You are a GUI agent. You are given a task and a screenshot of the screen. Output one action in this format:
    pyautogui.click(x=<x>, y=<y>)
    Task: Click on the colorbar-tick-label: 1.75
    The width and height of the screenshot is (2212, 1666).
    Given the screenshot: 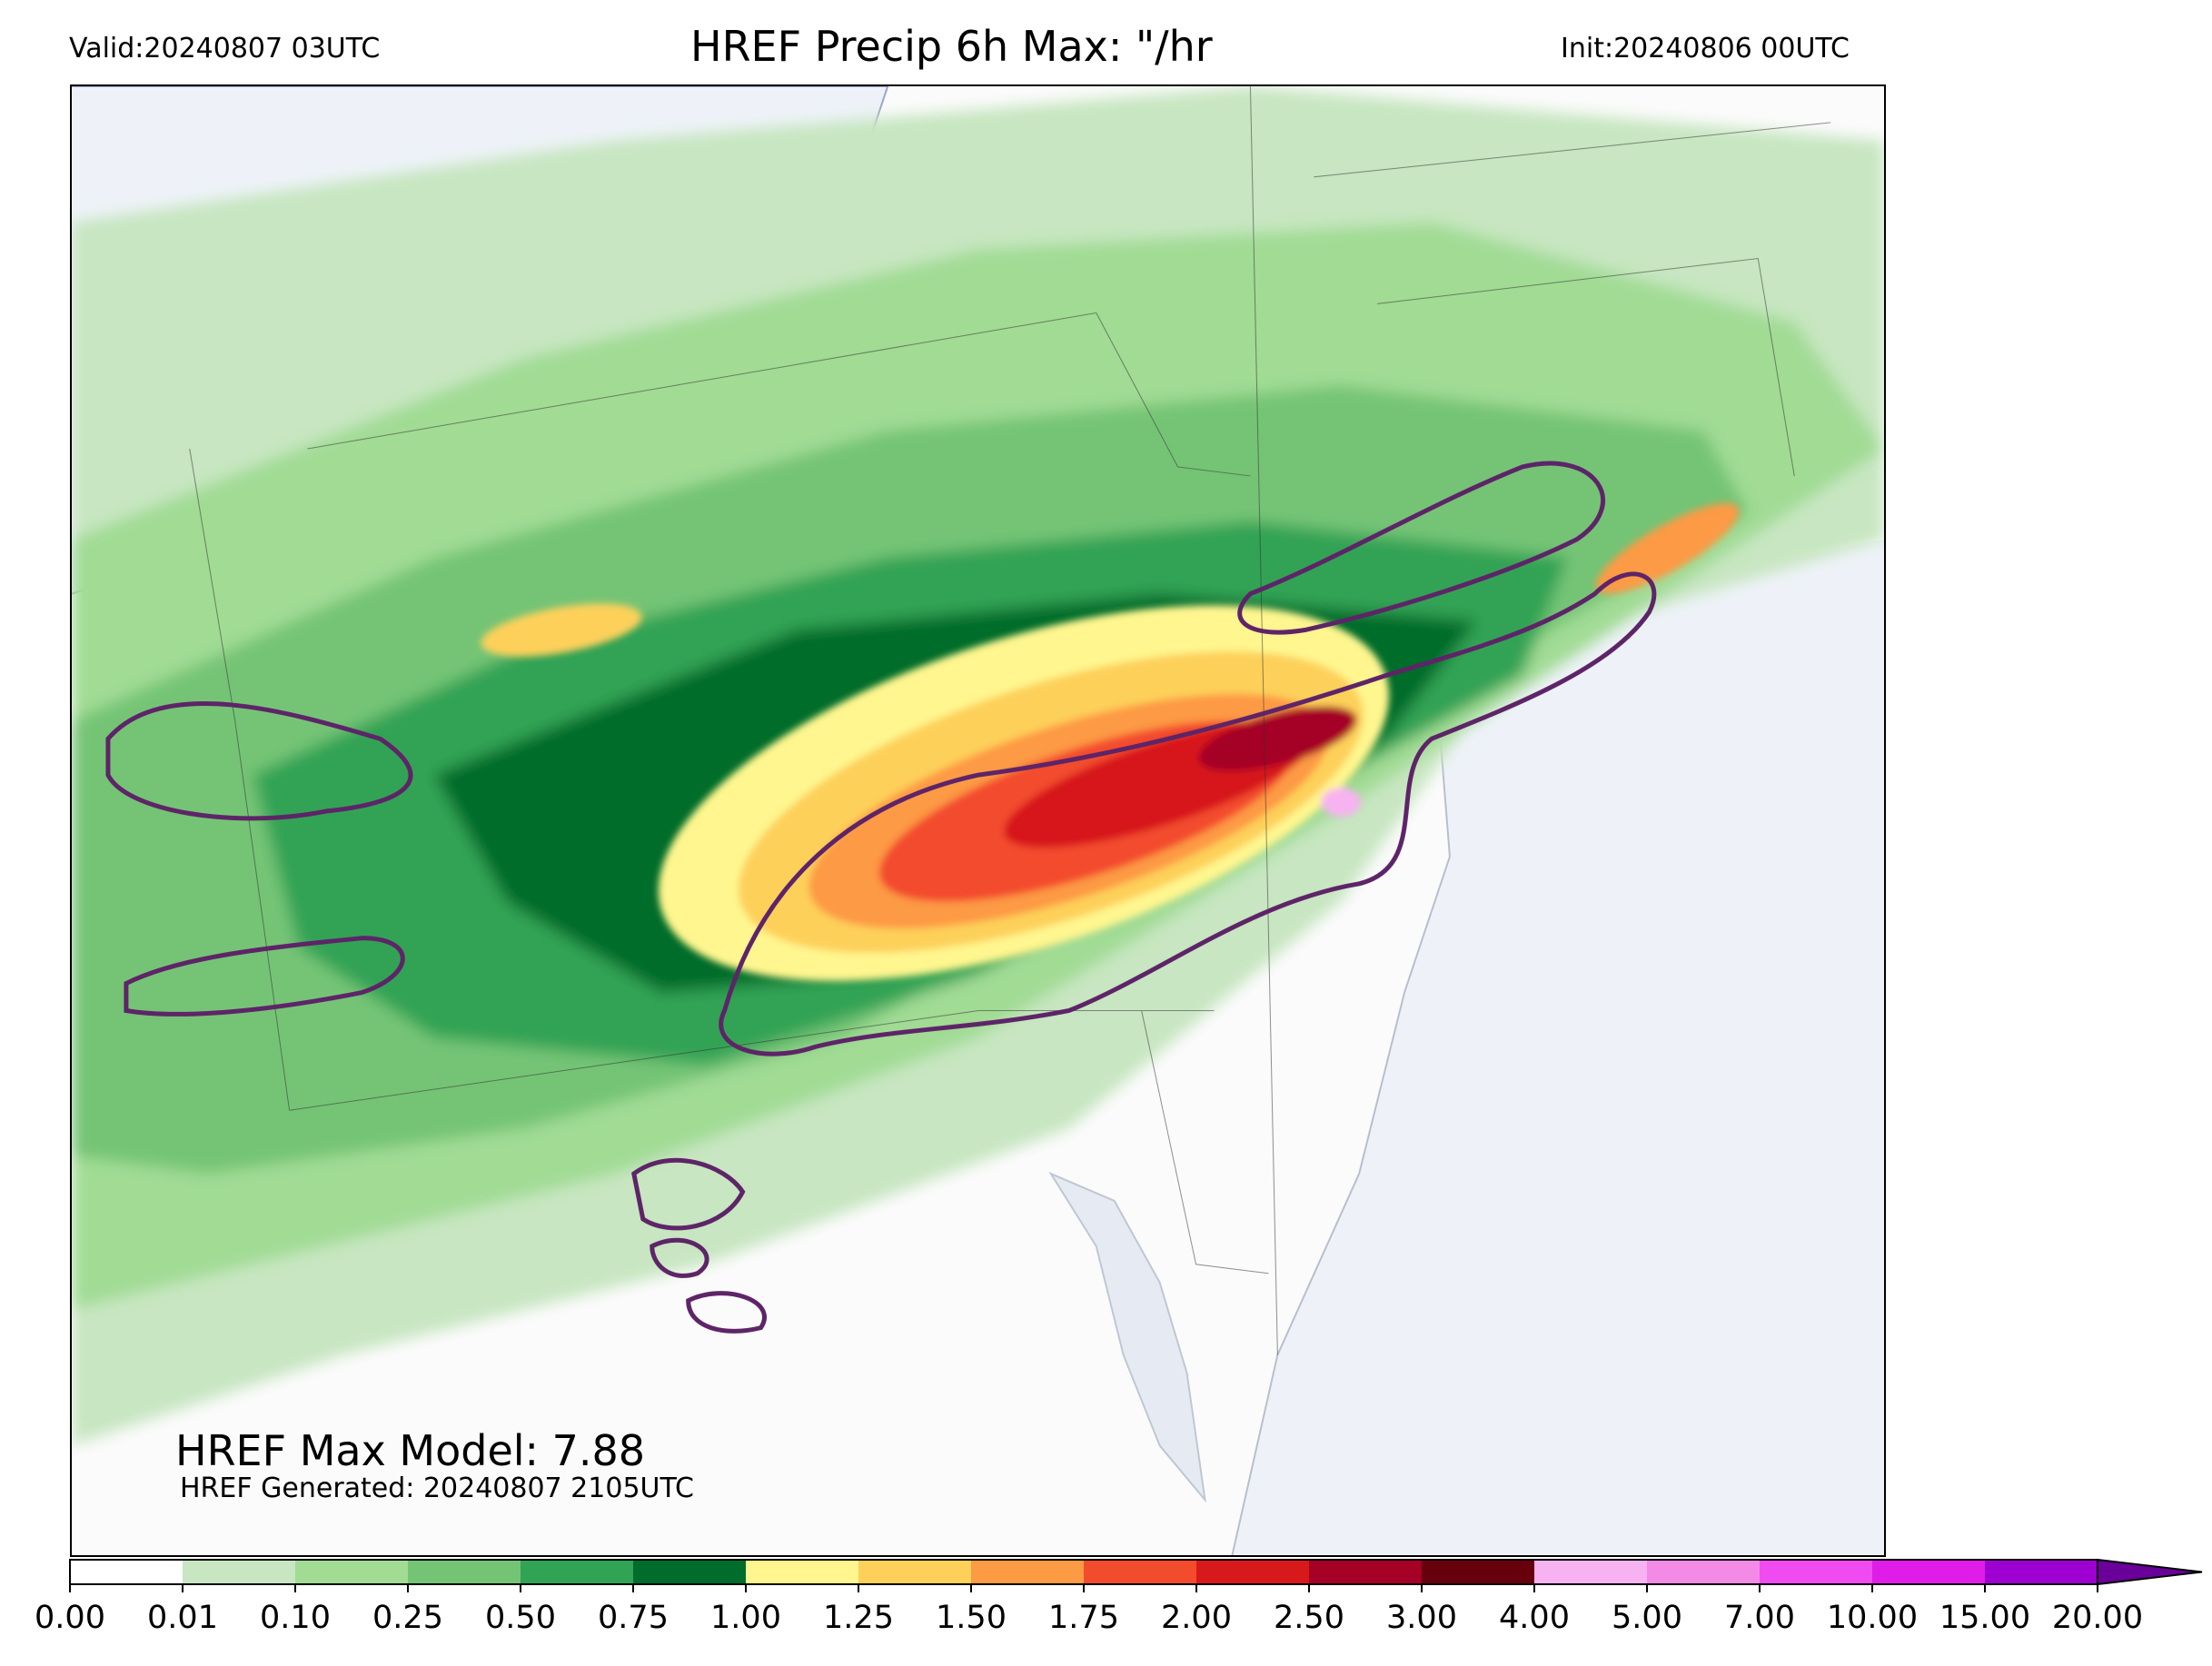 What is the action you would take?
    pyautogui.click(x=1083, y=1618)
    